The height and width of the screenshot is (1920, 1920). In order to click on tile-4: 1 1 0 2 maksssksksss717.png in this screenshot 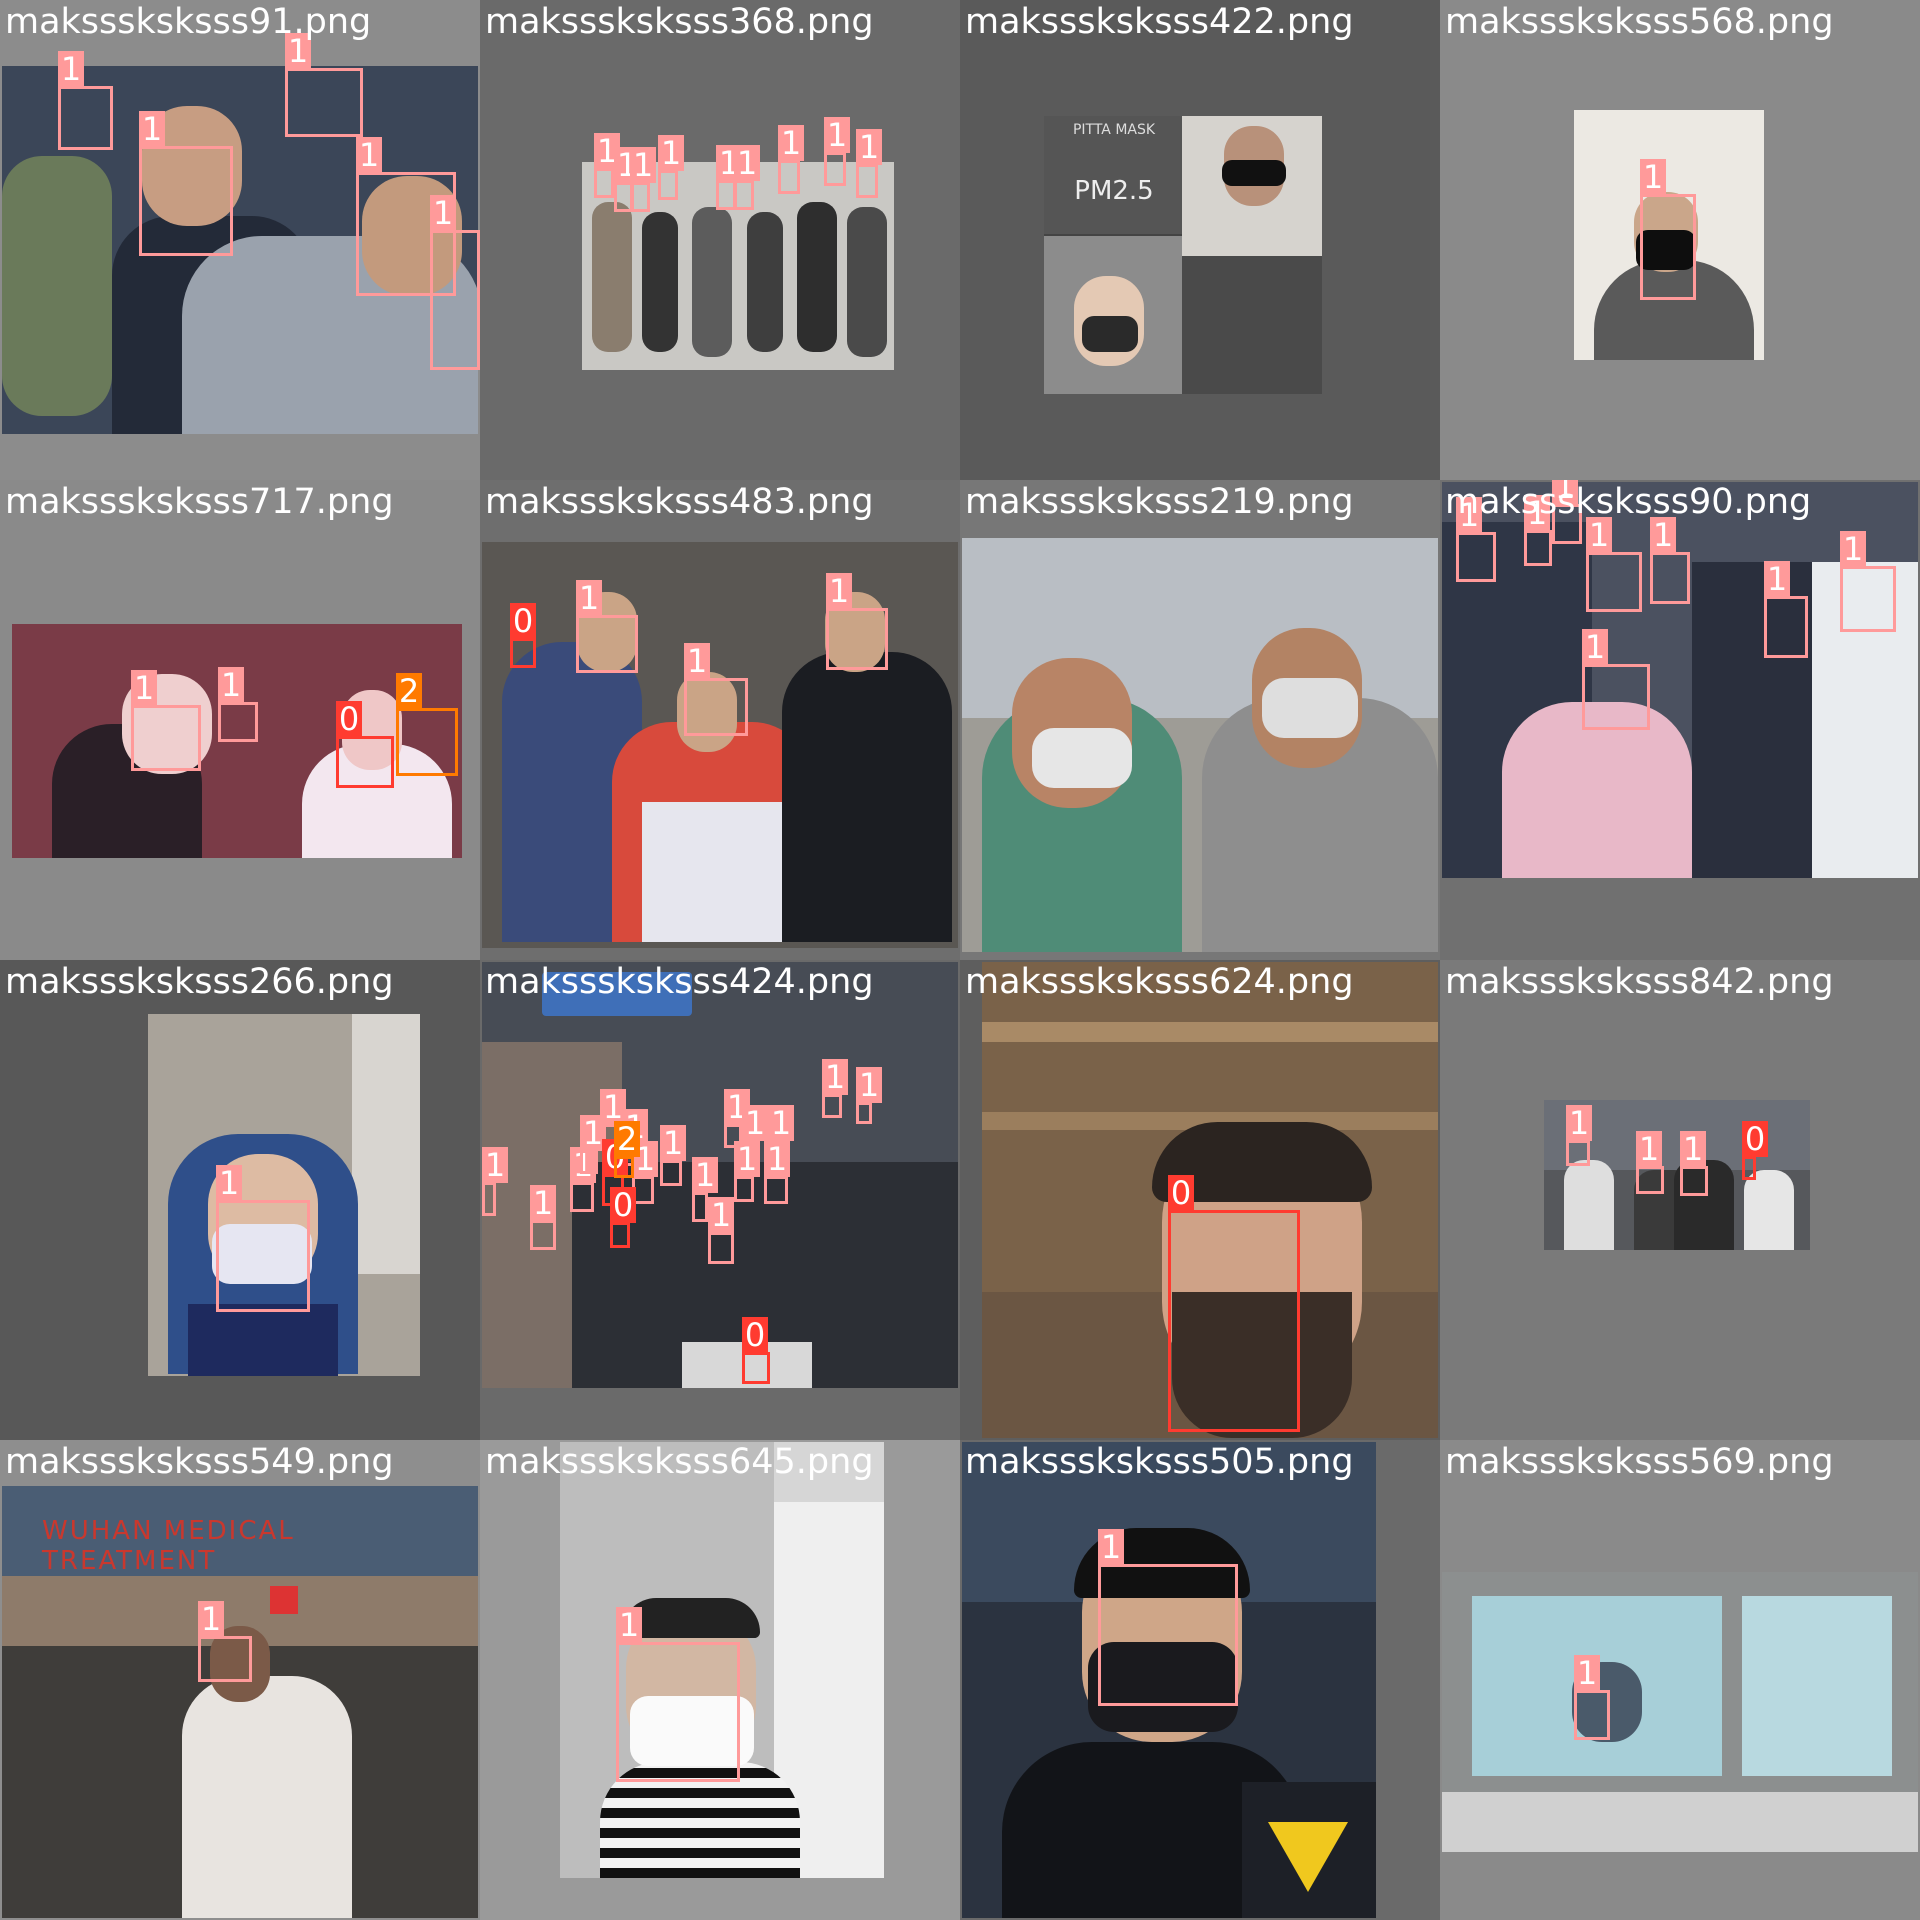, I will do `click(240, 720)`.